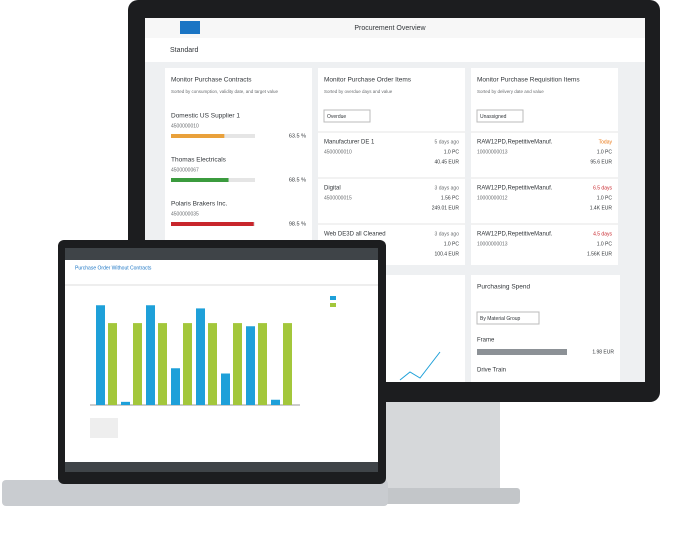 The image size is (679, 543). I want to click on item-name: Domestic US Supplier 1, so click(205, 116).